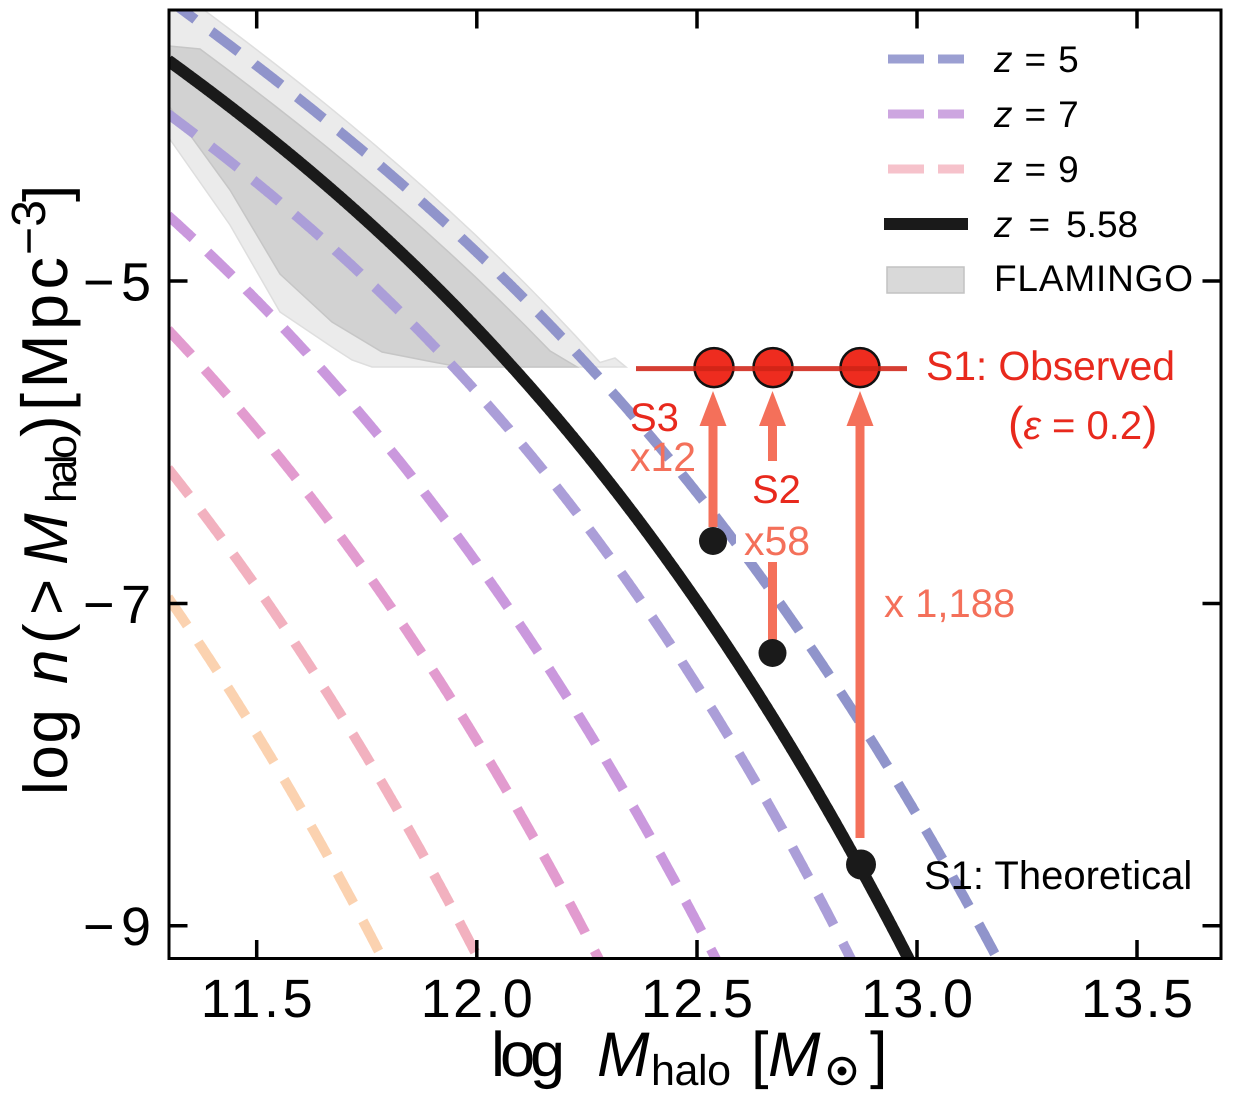 This screenshot has height=1098, width=1233. Describe the element at coordinates (776, 490) in the screenshot. I see `svg-text: S2` at that location.